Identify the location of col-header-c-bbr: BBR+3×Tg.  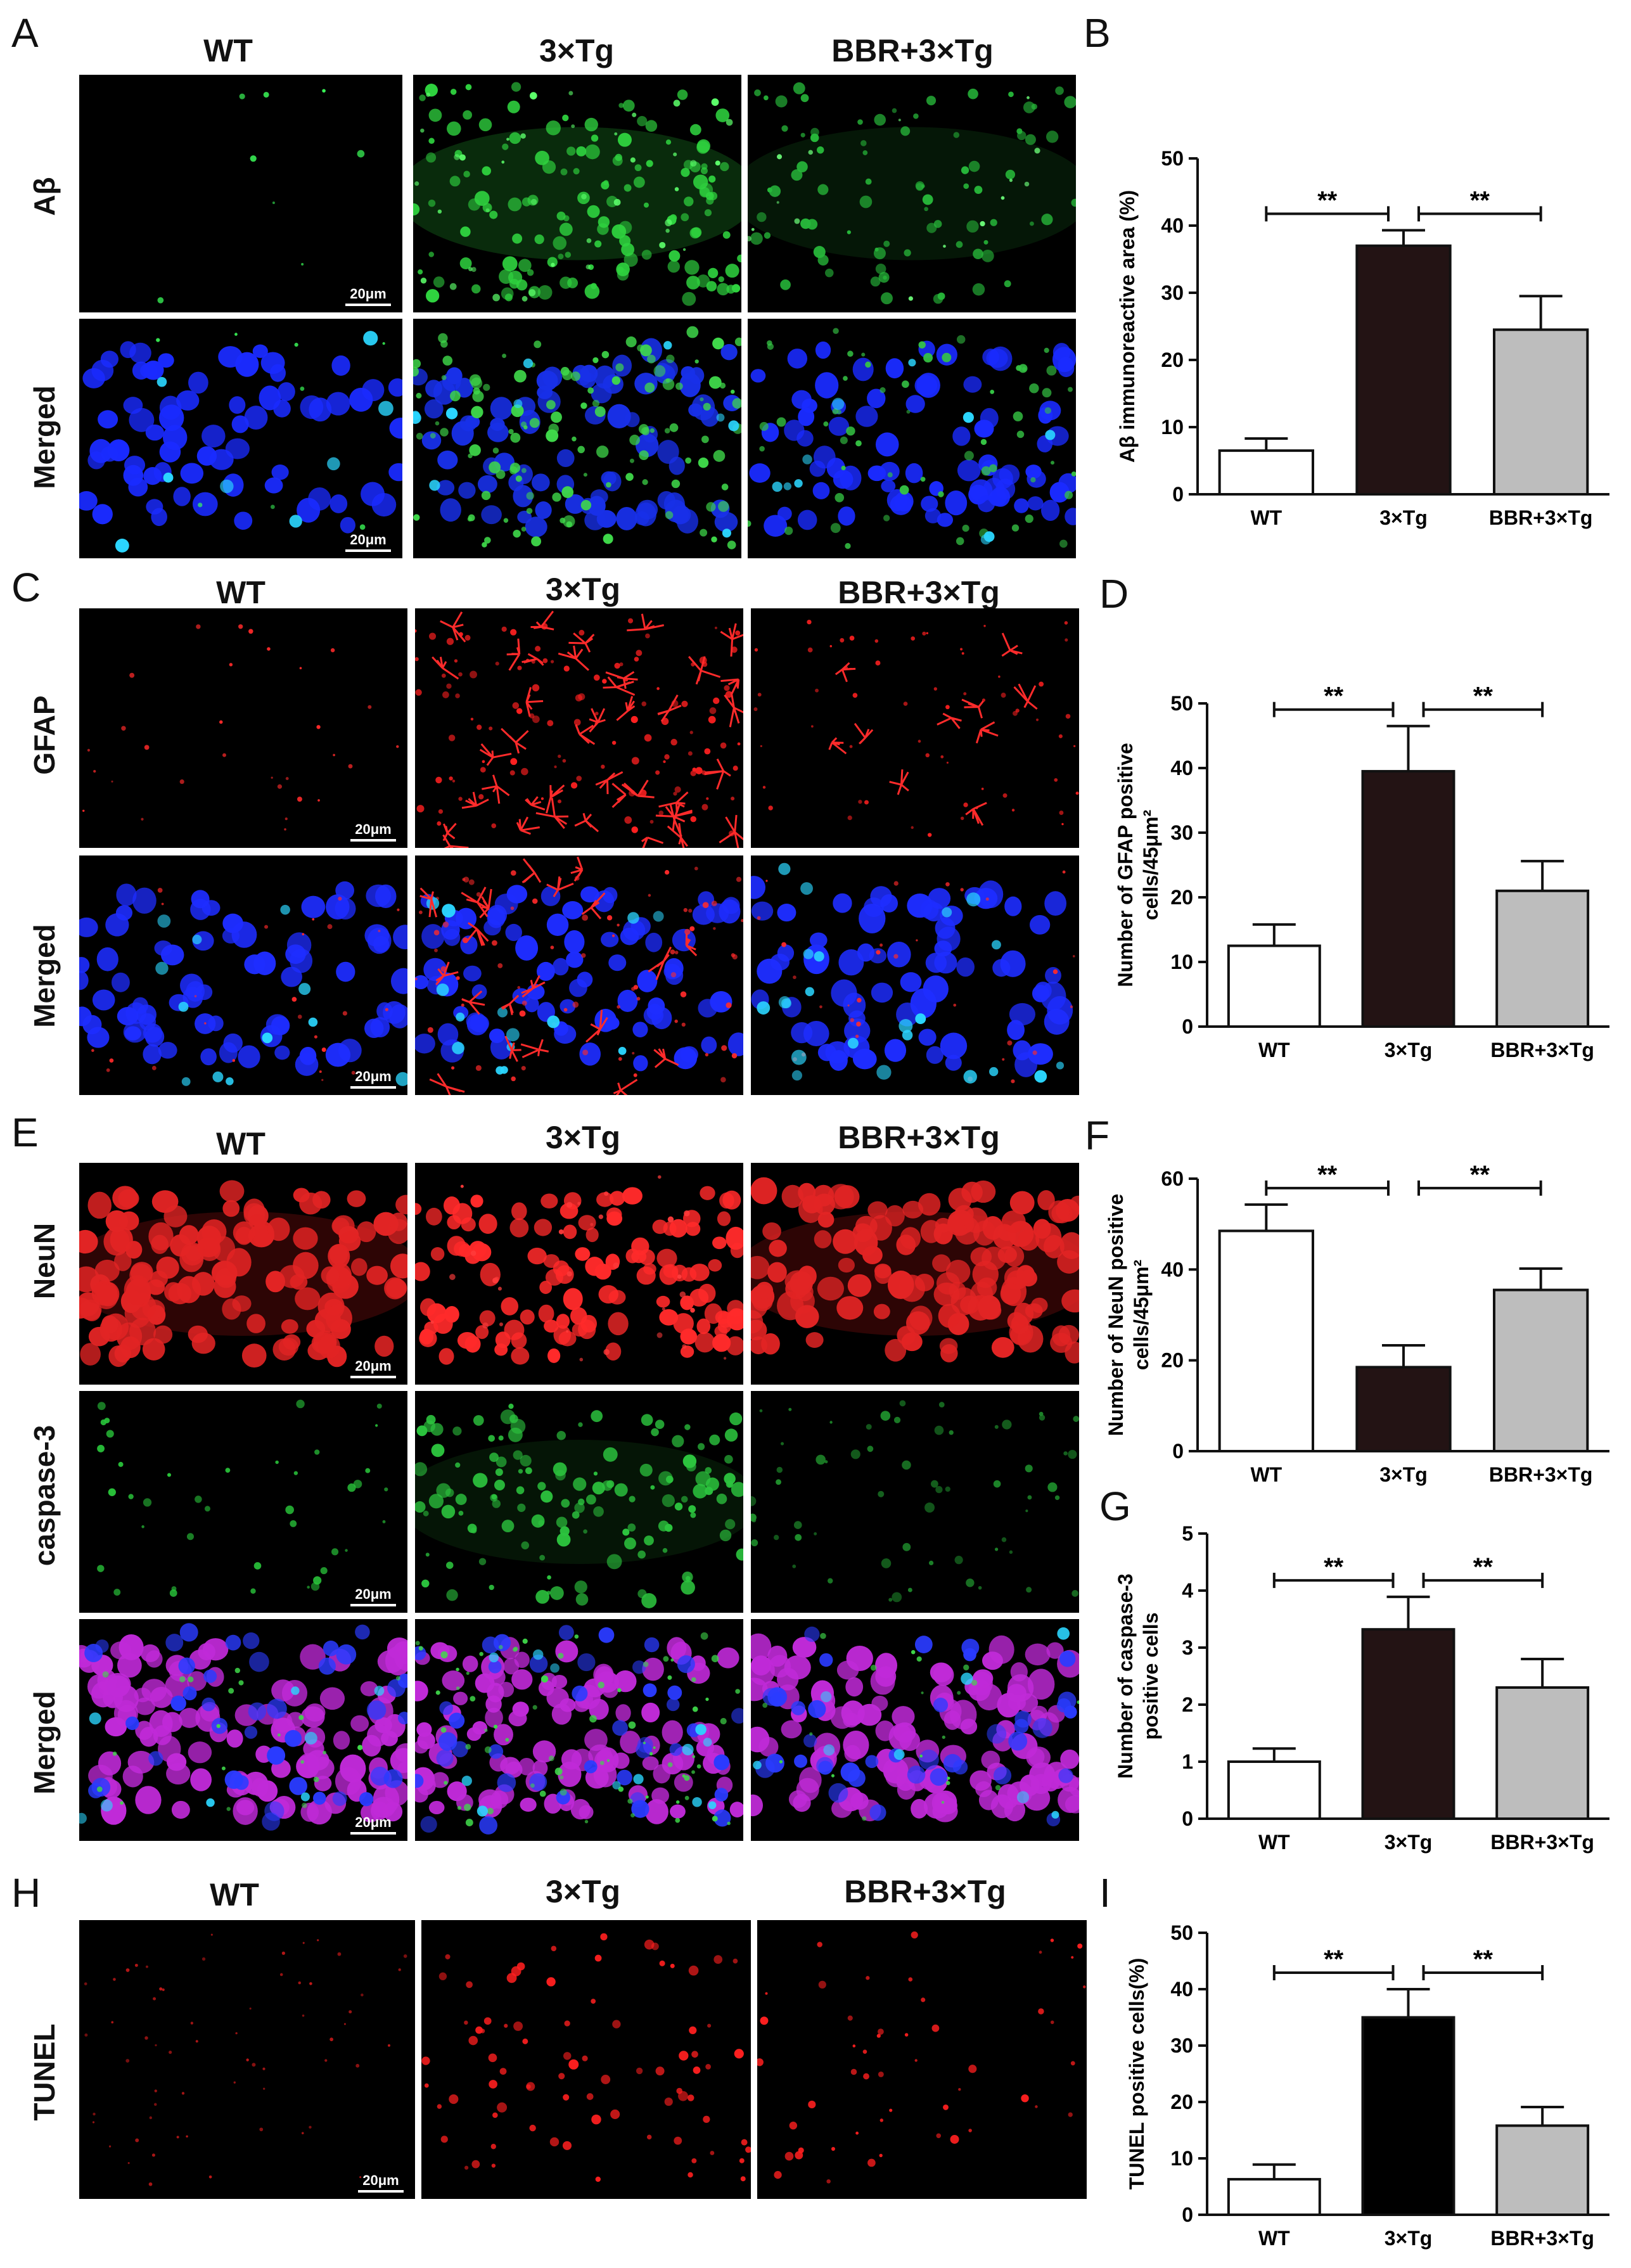
(919, 592).